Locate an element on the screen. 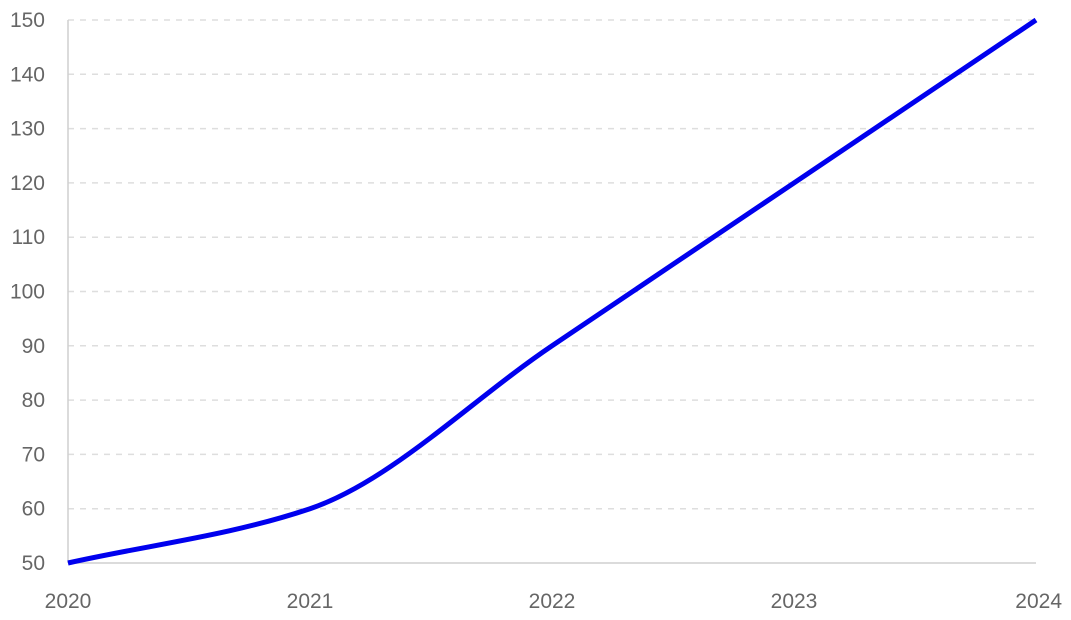  y-tick-labels: 50 60 70 80 90 100 110 120 130 140 150 is located at coordinates (27, 292).